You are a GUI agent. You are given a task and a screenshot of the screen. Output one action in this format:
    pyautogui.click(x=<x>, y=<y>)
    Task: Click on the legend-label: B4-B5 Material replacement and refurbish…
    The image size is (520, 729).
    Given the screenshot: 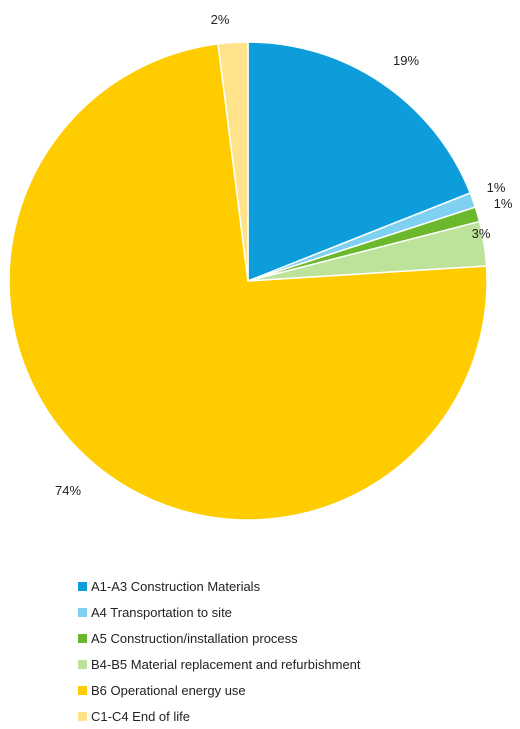 What is the action you would take?
    pyautogui.click(x=226, y=664)
    